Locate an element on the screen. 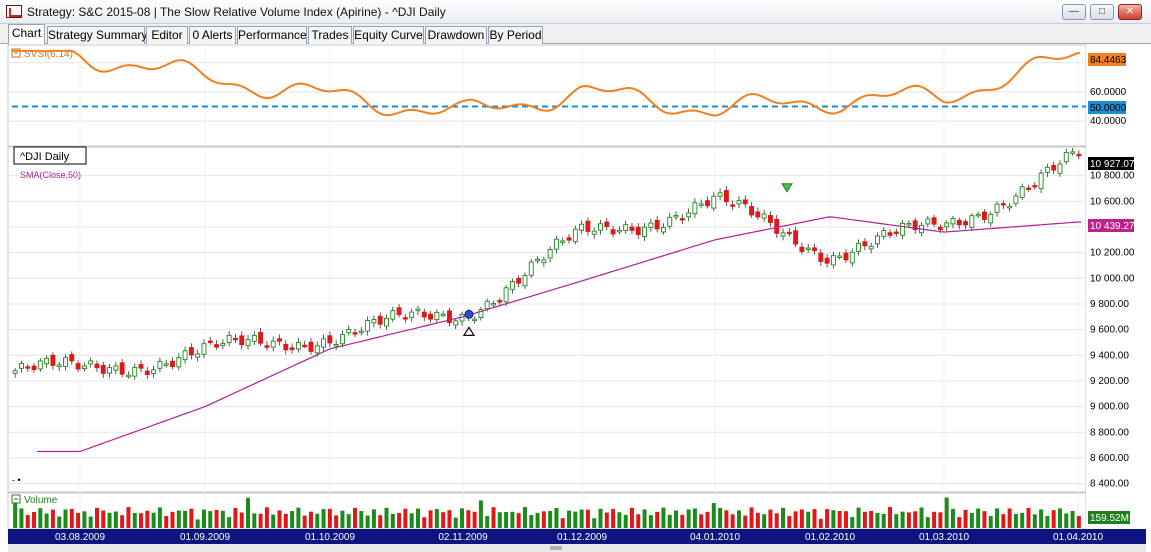 The width and height of the screenshot is (1151, 552). tab-strategy-summary: Strategy Summary is located at coordinates (97, 35).